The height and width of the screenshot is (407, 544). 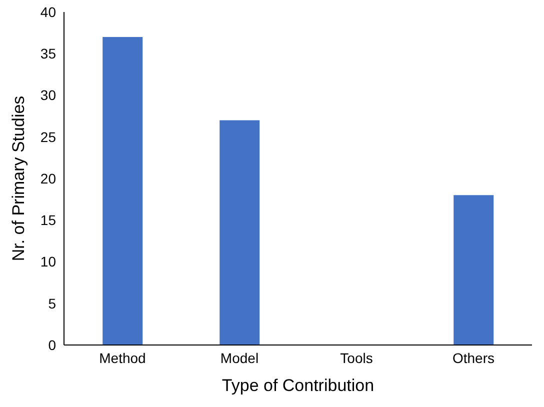 I want to click on x-tick-label: Model, so click(x=239, y=358).